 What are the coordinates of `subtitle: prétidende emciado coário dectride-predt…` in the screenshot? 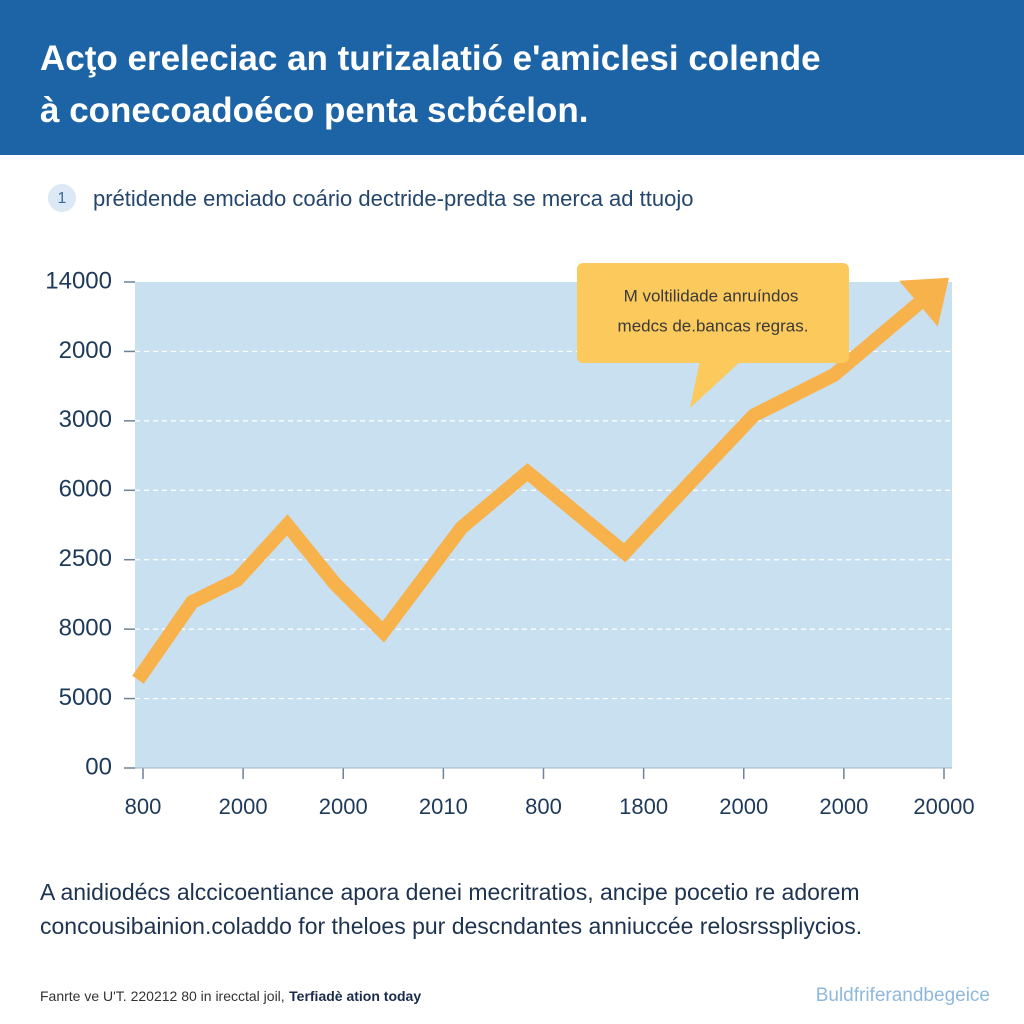 It's located at (393, 198).